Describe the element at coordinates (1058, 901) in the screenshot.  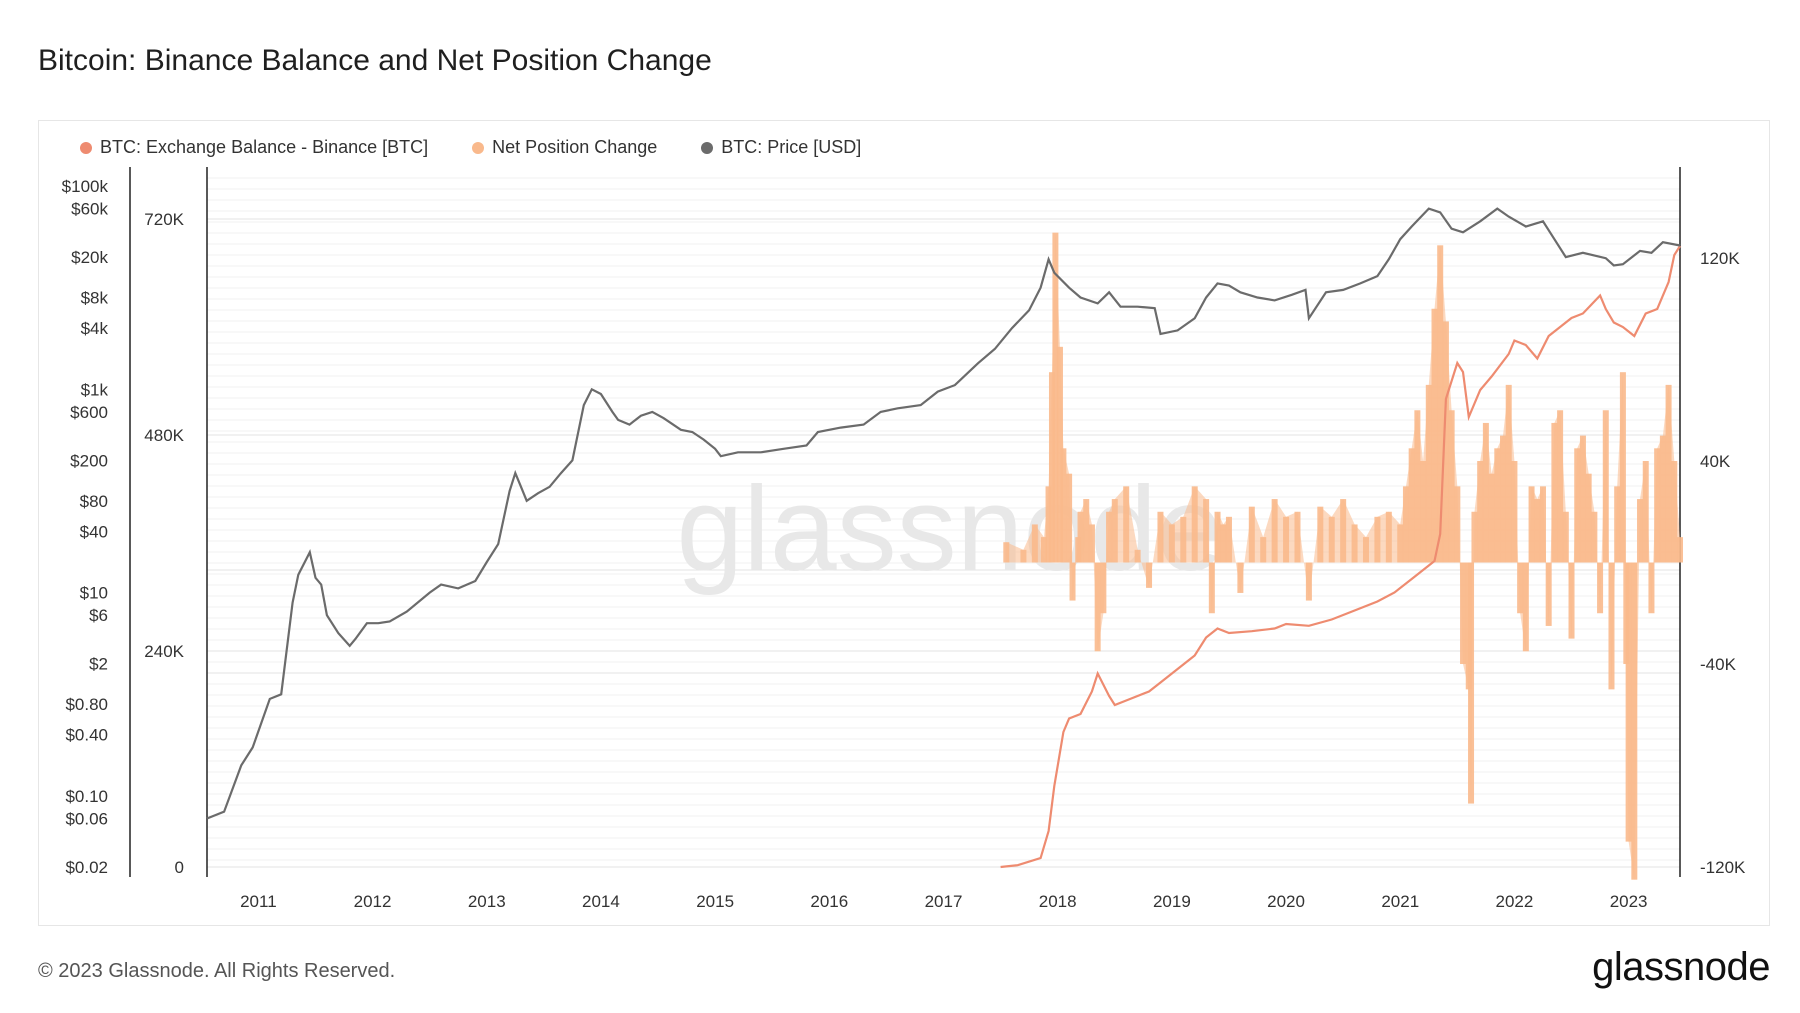
I see `x-tick-label: 2018` at that location.